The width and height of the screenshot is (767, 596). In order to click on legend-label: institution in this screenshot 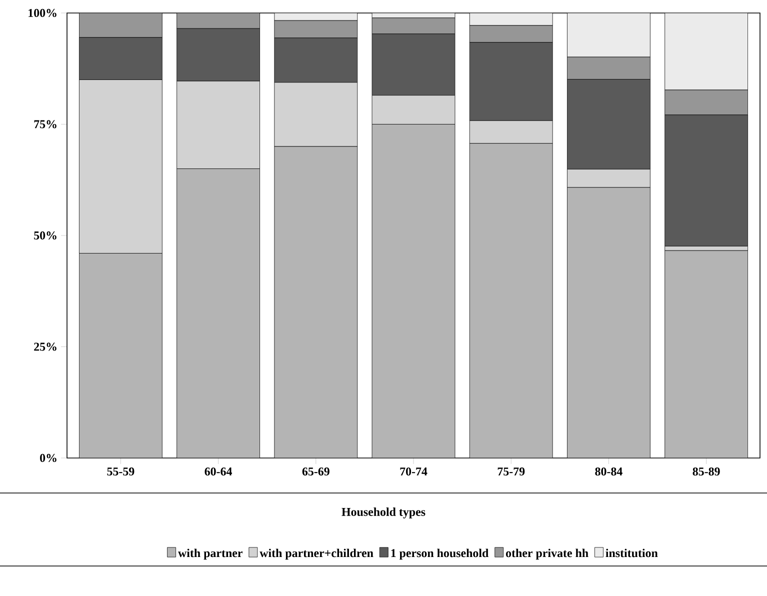, I will do `click(632, 553)`.